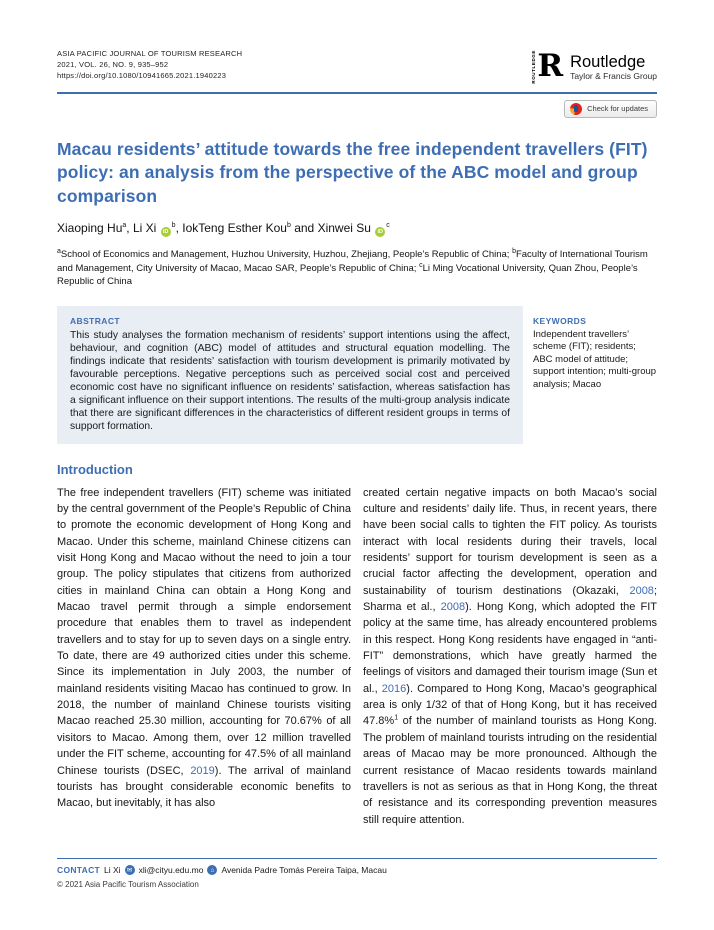 The width and height of the screenshot is (714, 930). What do you see at coordinates (617, 109) in the screenshot?
I see `check-for-updates-label: Check for updates` at bounding box center [617, 109].